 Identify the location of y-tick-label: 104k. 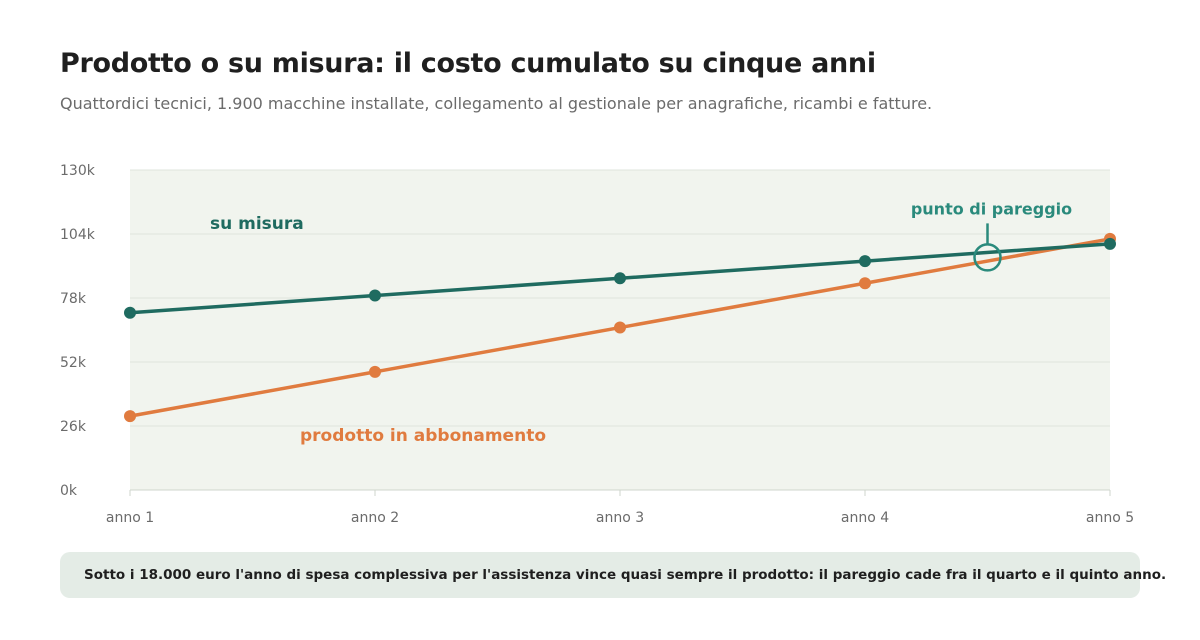
(78, 235).